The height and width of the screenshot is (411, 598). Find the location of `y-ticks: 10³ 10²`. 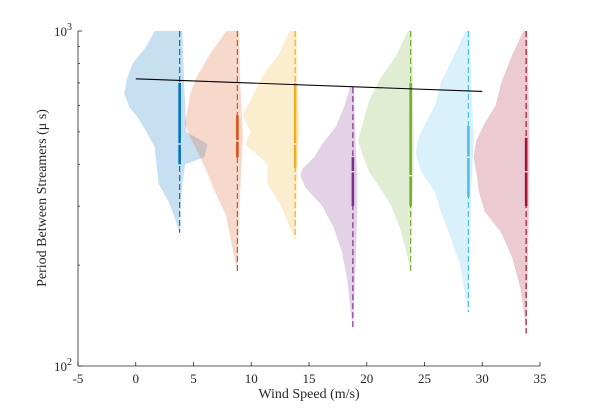

y-ticks: 10³ 10² is located at coordinates (68, 198).